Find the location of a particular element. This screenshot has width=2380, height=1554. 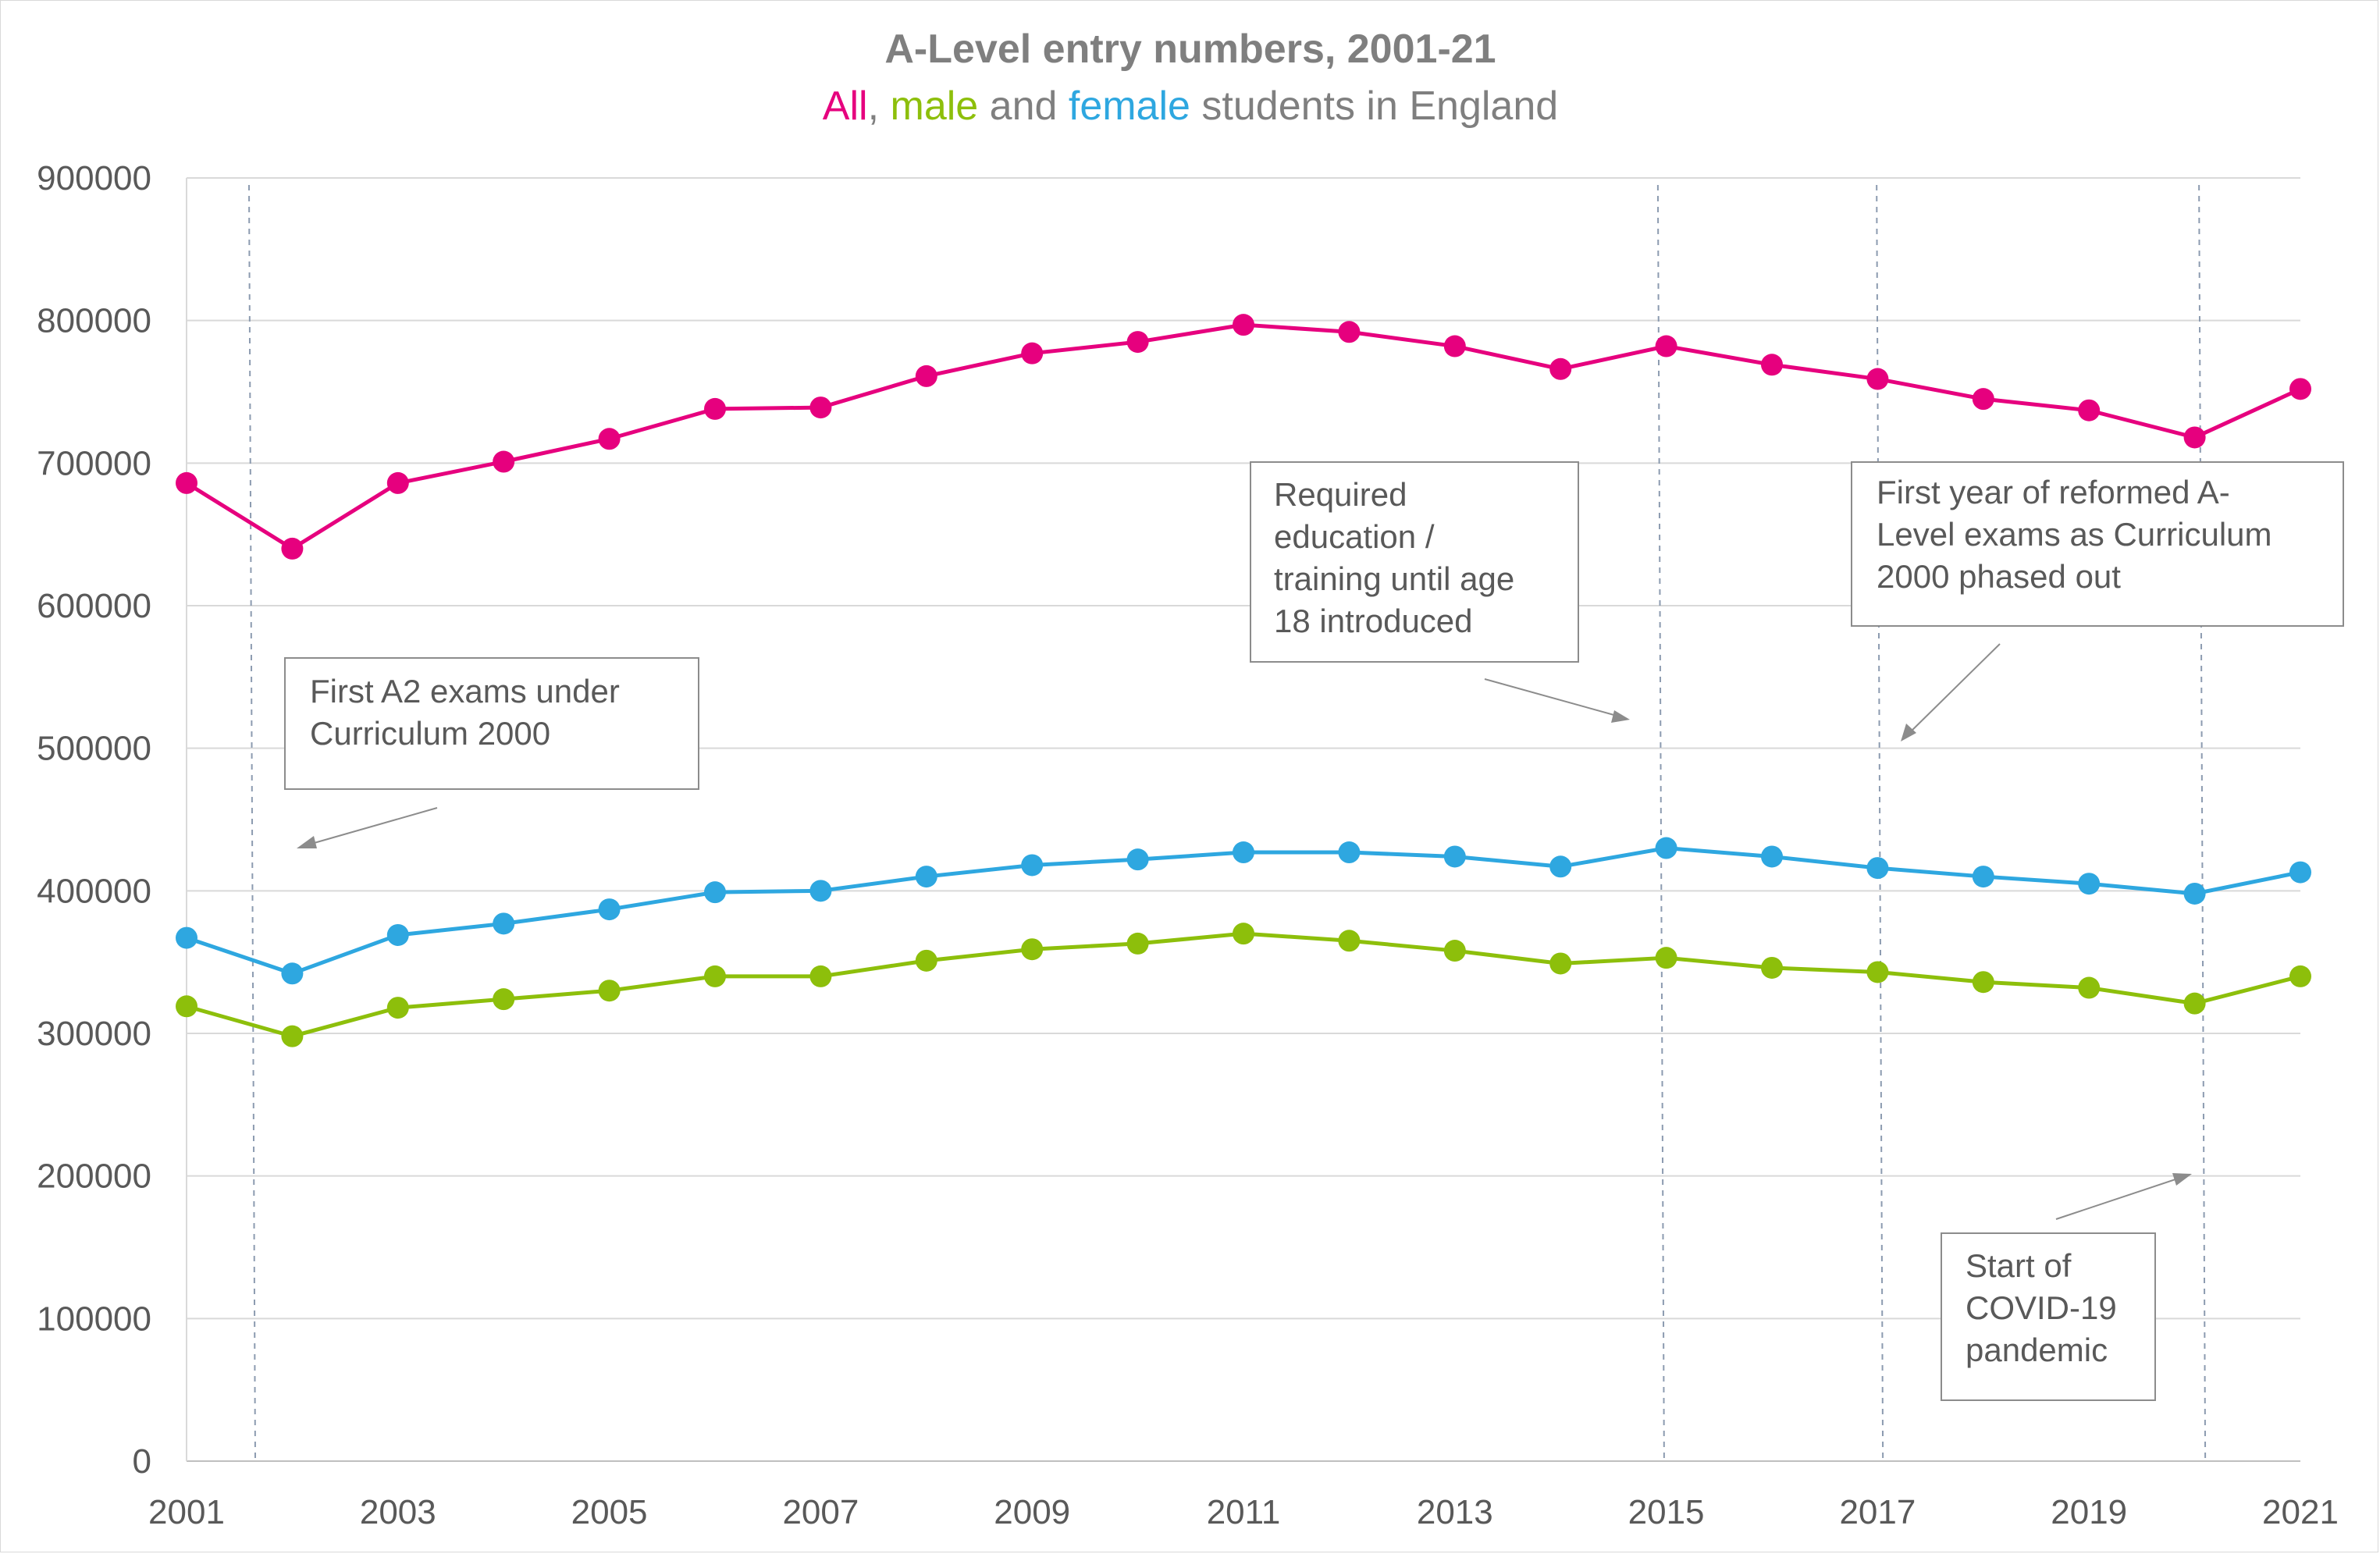

subtitle-part: female is located at coordinates (1129, 106).